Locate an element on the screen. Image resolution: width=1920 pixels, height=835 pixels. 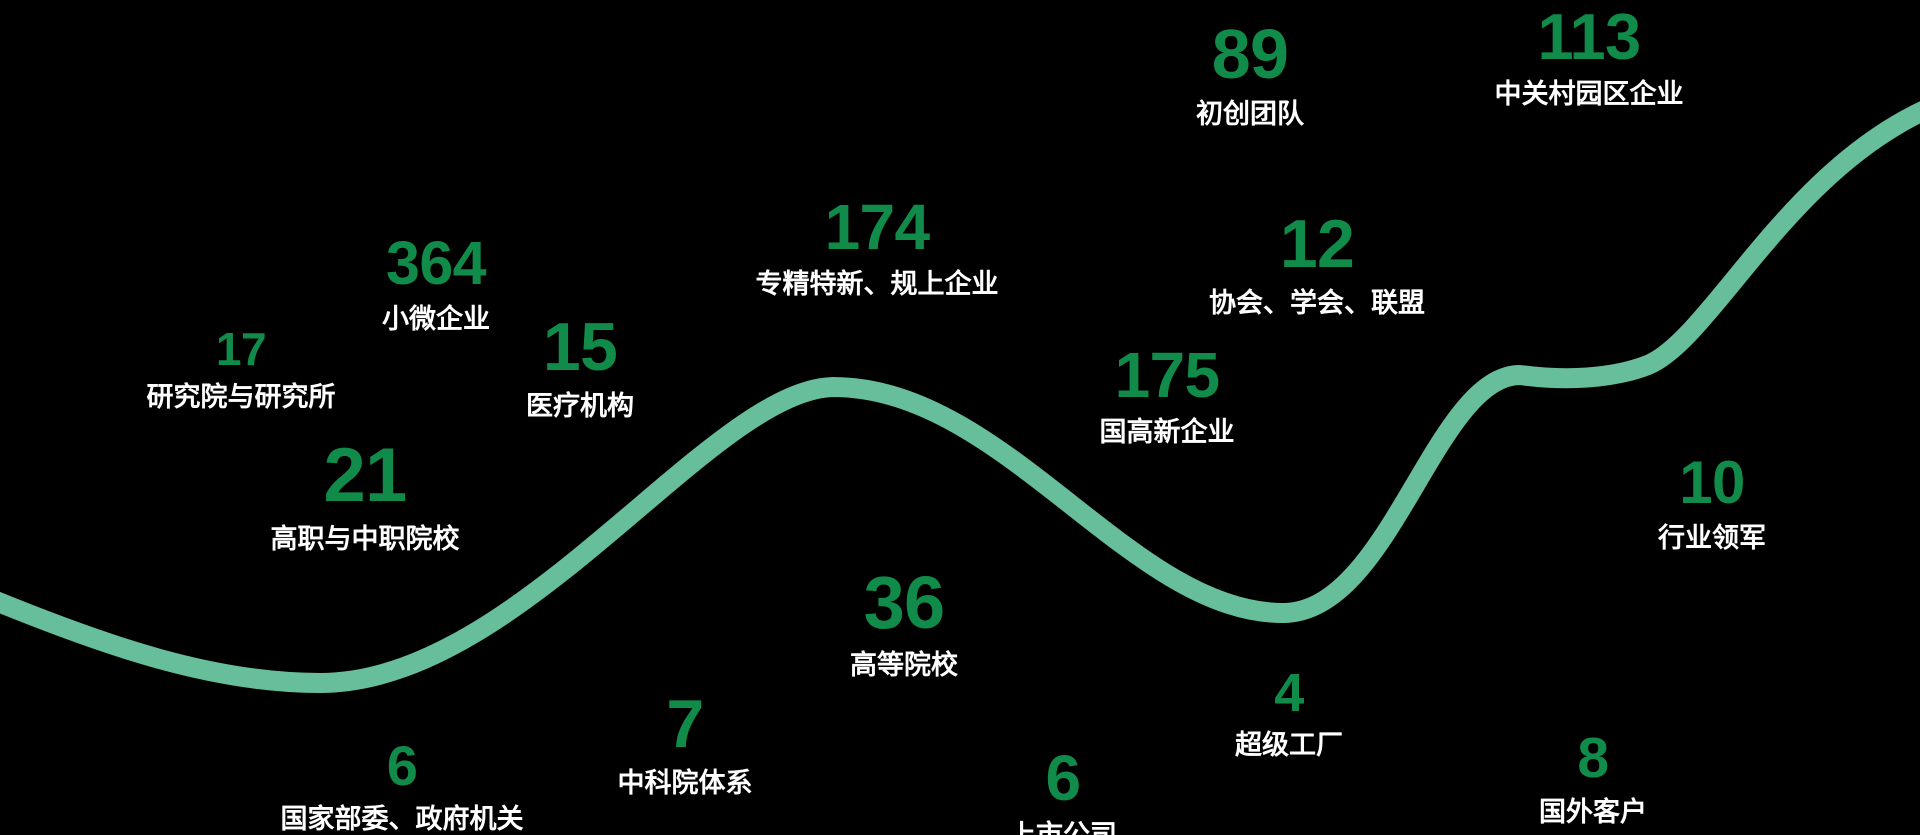
stat-label: 中关村园区企业 is located at coordinates (1589, 94).